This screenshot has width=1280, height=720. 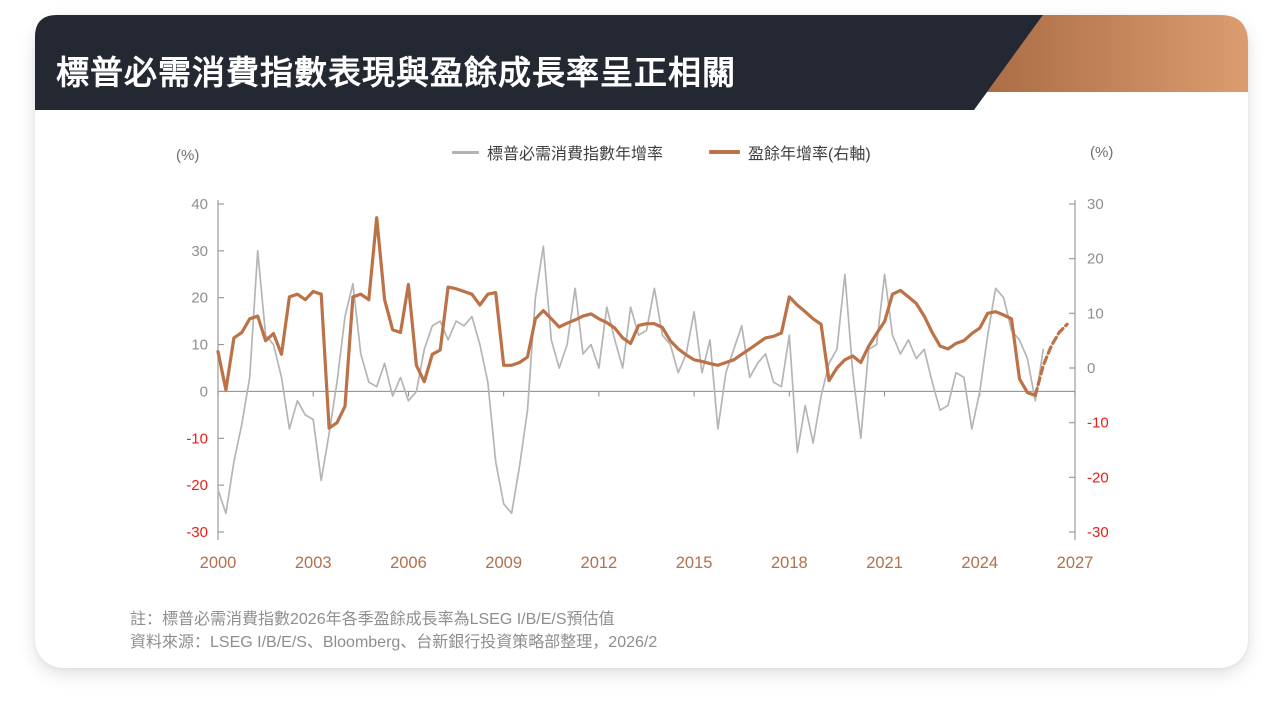 What do you see at coordinates (408, 563) in the screenshot?
I see `x-axis-year-label: 2006` at bounding box center [408, 563].